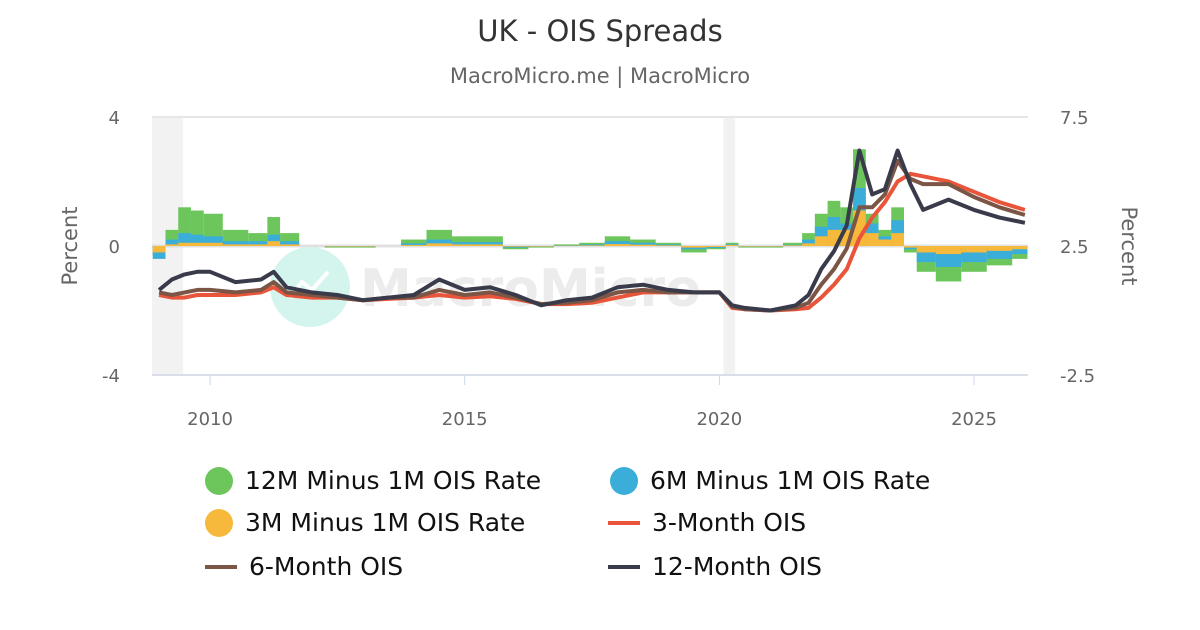  Describe the element at coordinates (385, 522) in the screenshot. I see `legend-label: 3M Minus 1M OIS Rate` at that location.